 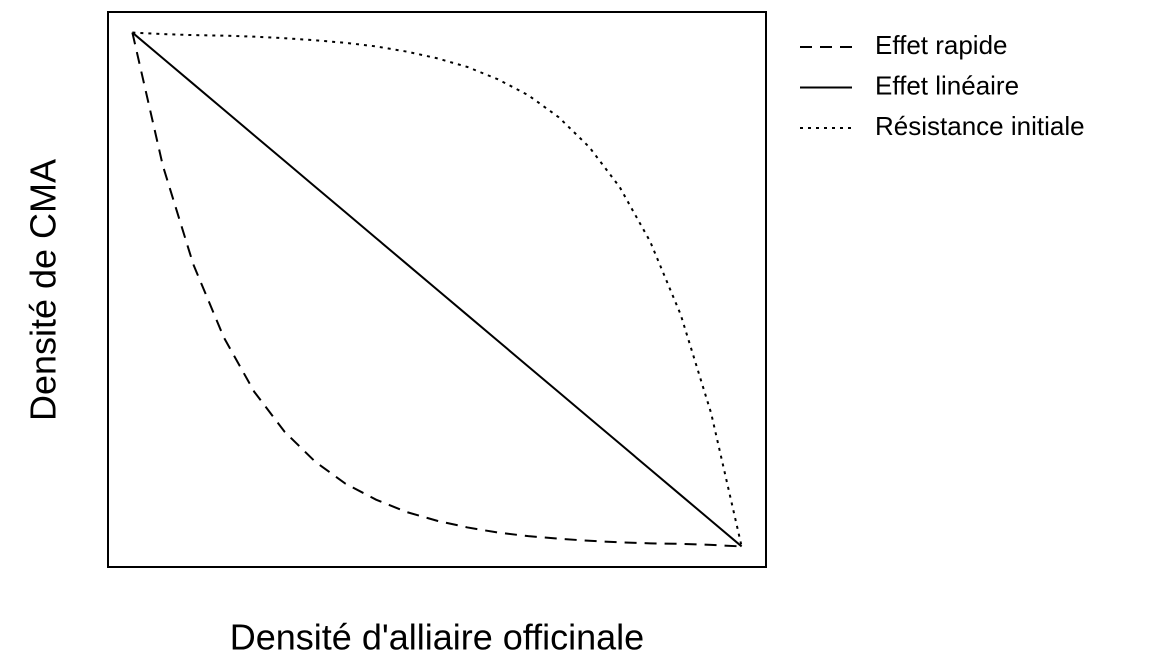 What do you see at coordinates (947, 85) in the screenshot?
I see `legend-label: Effet linéaire` at bounding box center [947, 85].